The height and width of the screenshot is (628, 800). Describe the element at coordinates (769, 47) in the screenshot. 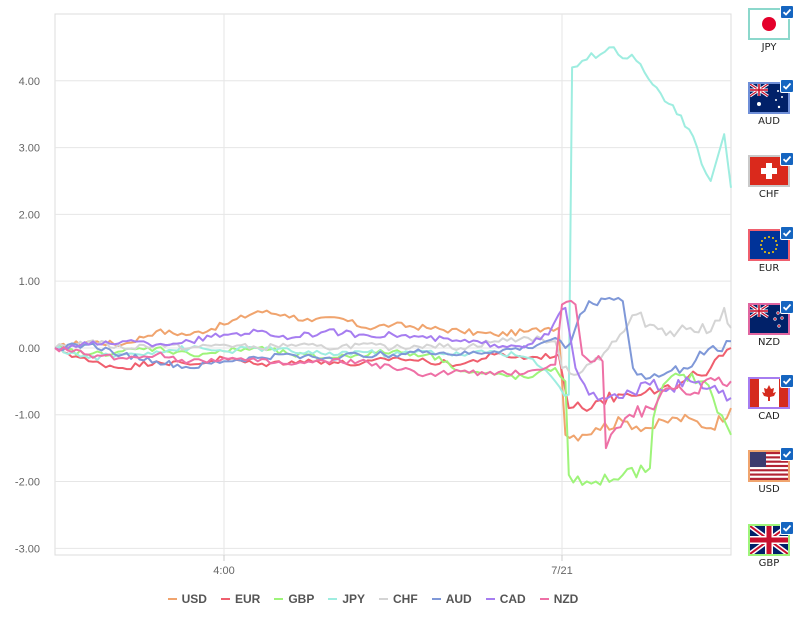

I see `flag-label: JPY` at that location.